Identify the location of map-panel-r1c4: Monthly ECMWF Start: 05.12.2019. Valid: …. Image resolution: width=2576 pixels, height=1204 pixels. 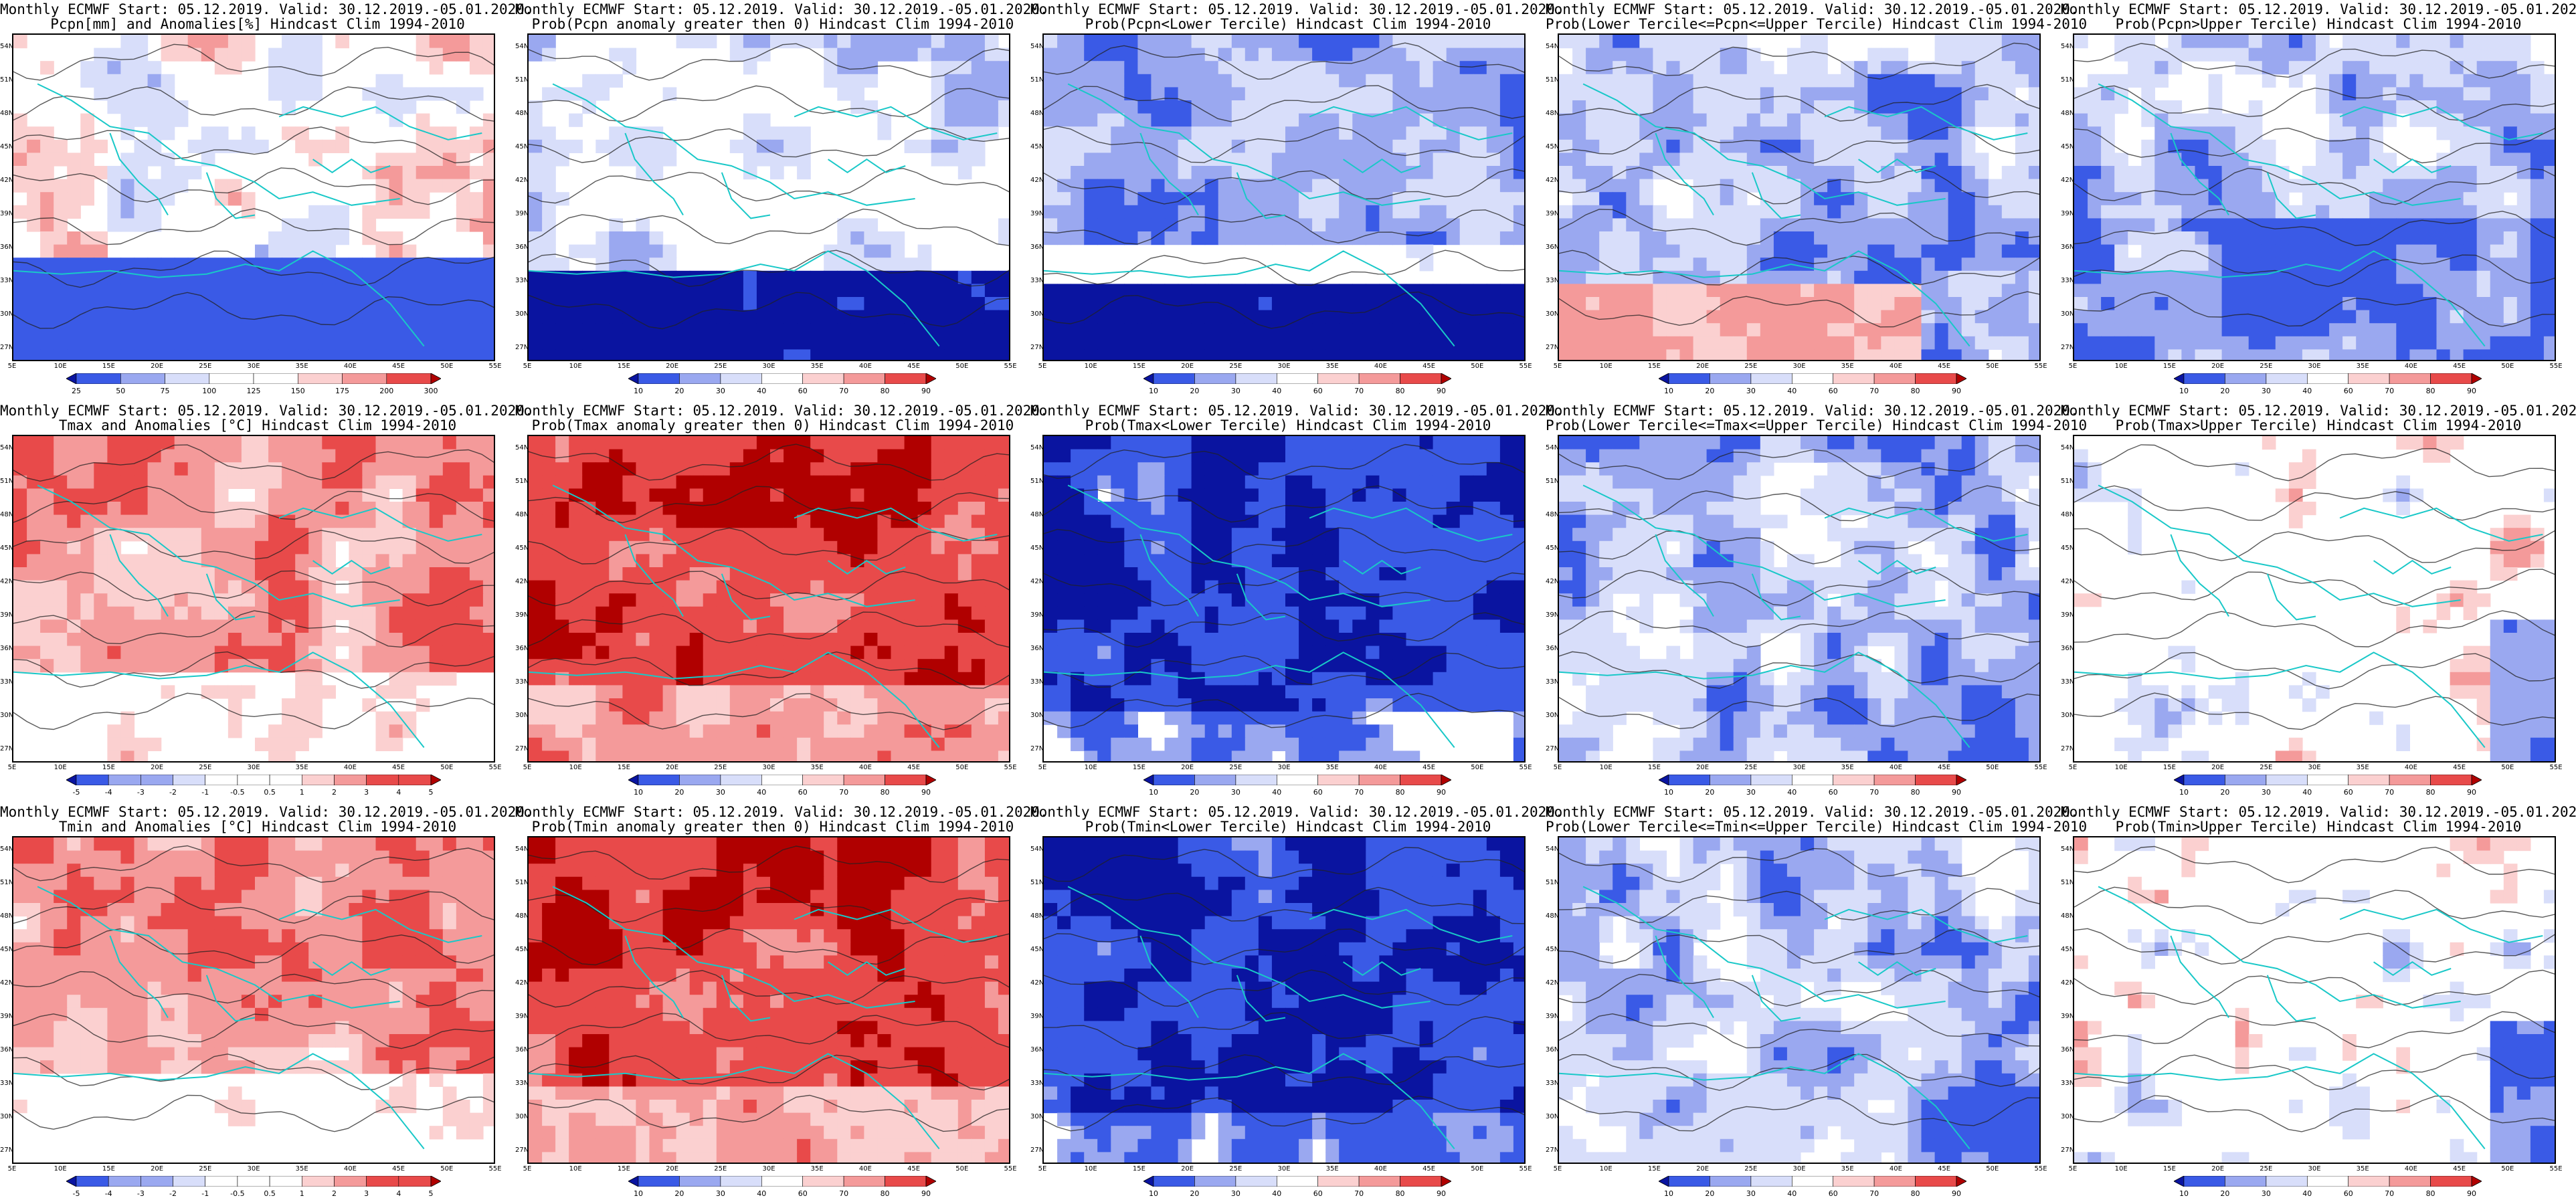
(1817, 200).